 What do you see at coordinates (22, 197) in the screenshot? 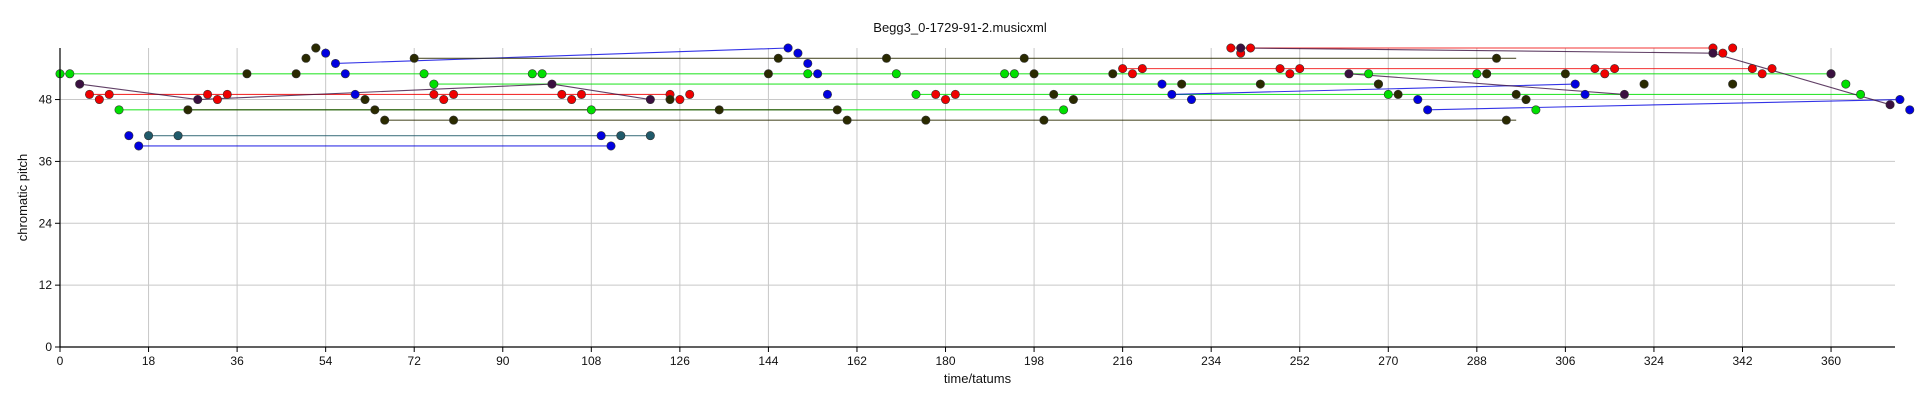
I see `y-axis-label: chromatic pitch` at bounding box center [22, 197].